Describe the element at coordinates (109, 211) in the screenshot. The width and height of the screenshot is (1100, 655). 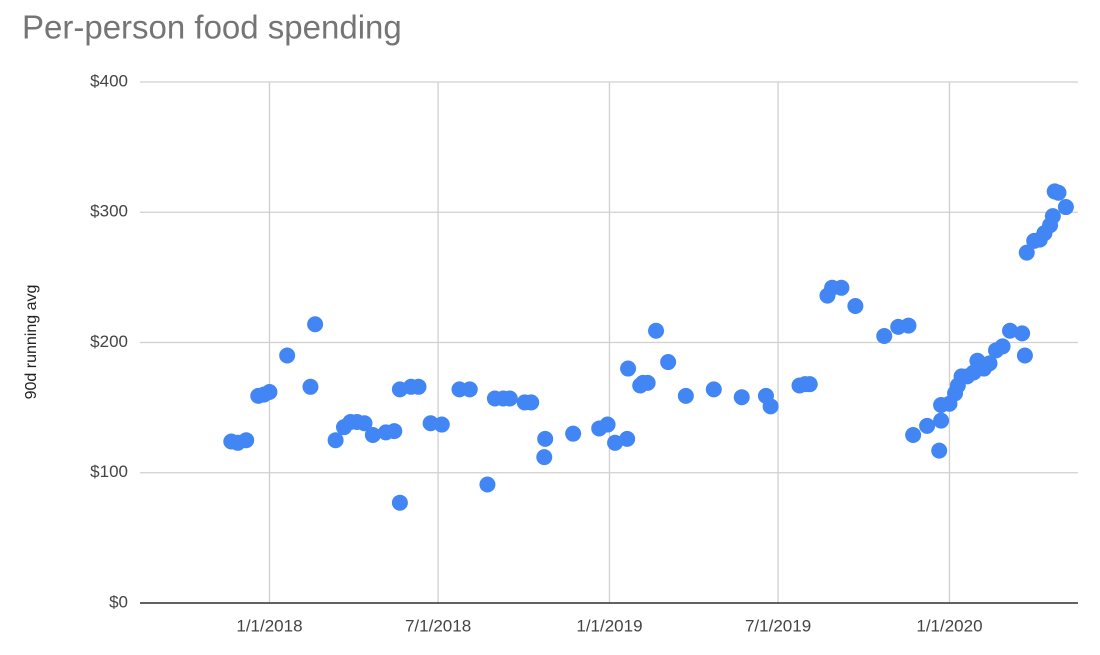
I see `y-tick-label: $300` at that location.